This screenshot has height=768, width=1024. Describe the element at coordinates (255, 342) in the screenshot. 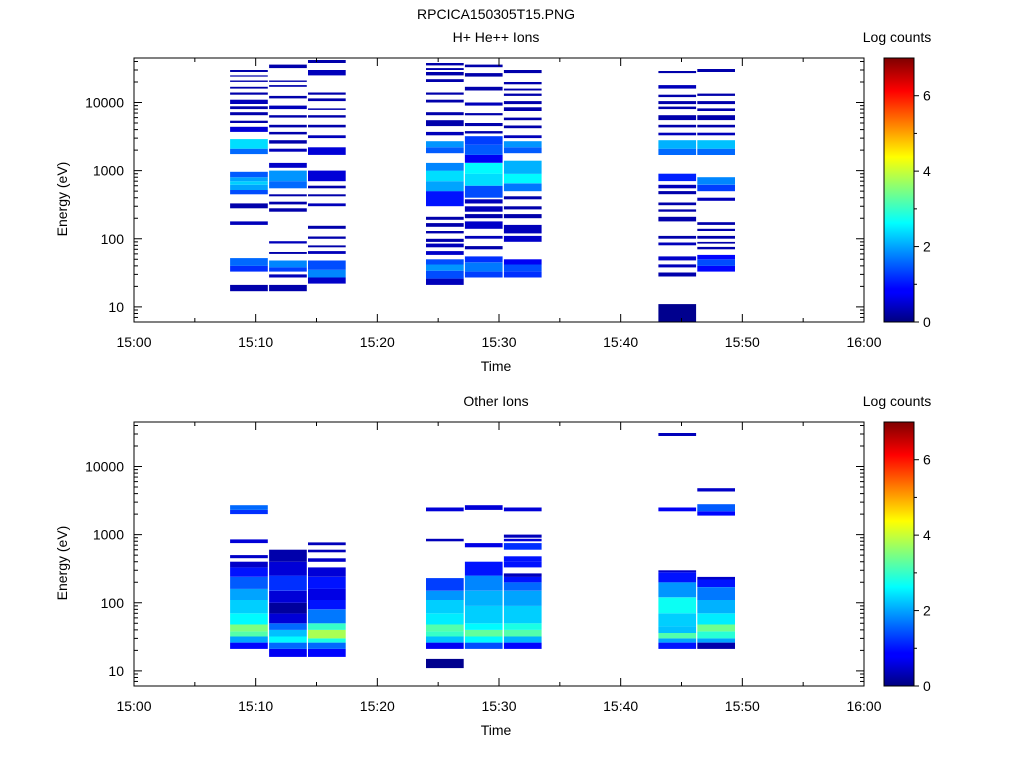

I see `x-tick-label: 15:10` at that location.